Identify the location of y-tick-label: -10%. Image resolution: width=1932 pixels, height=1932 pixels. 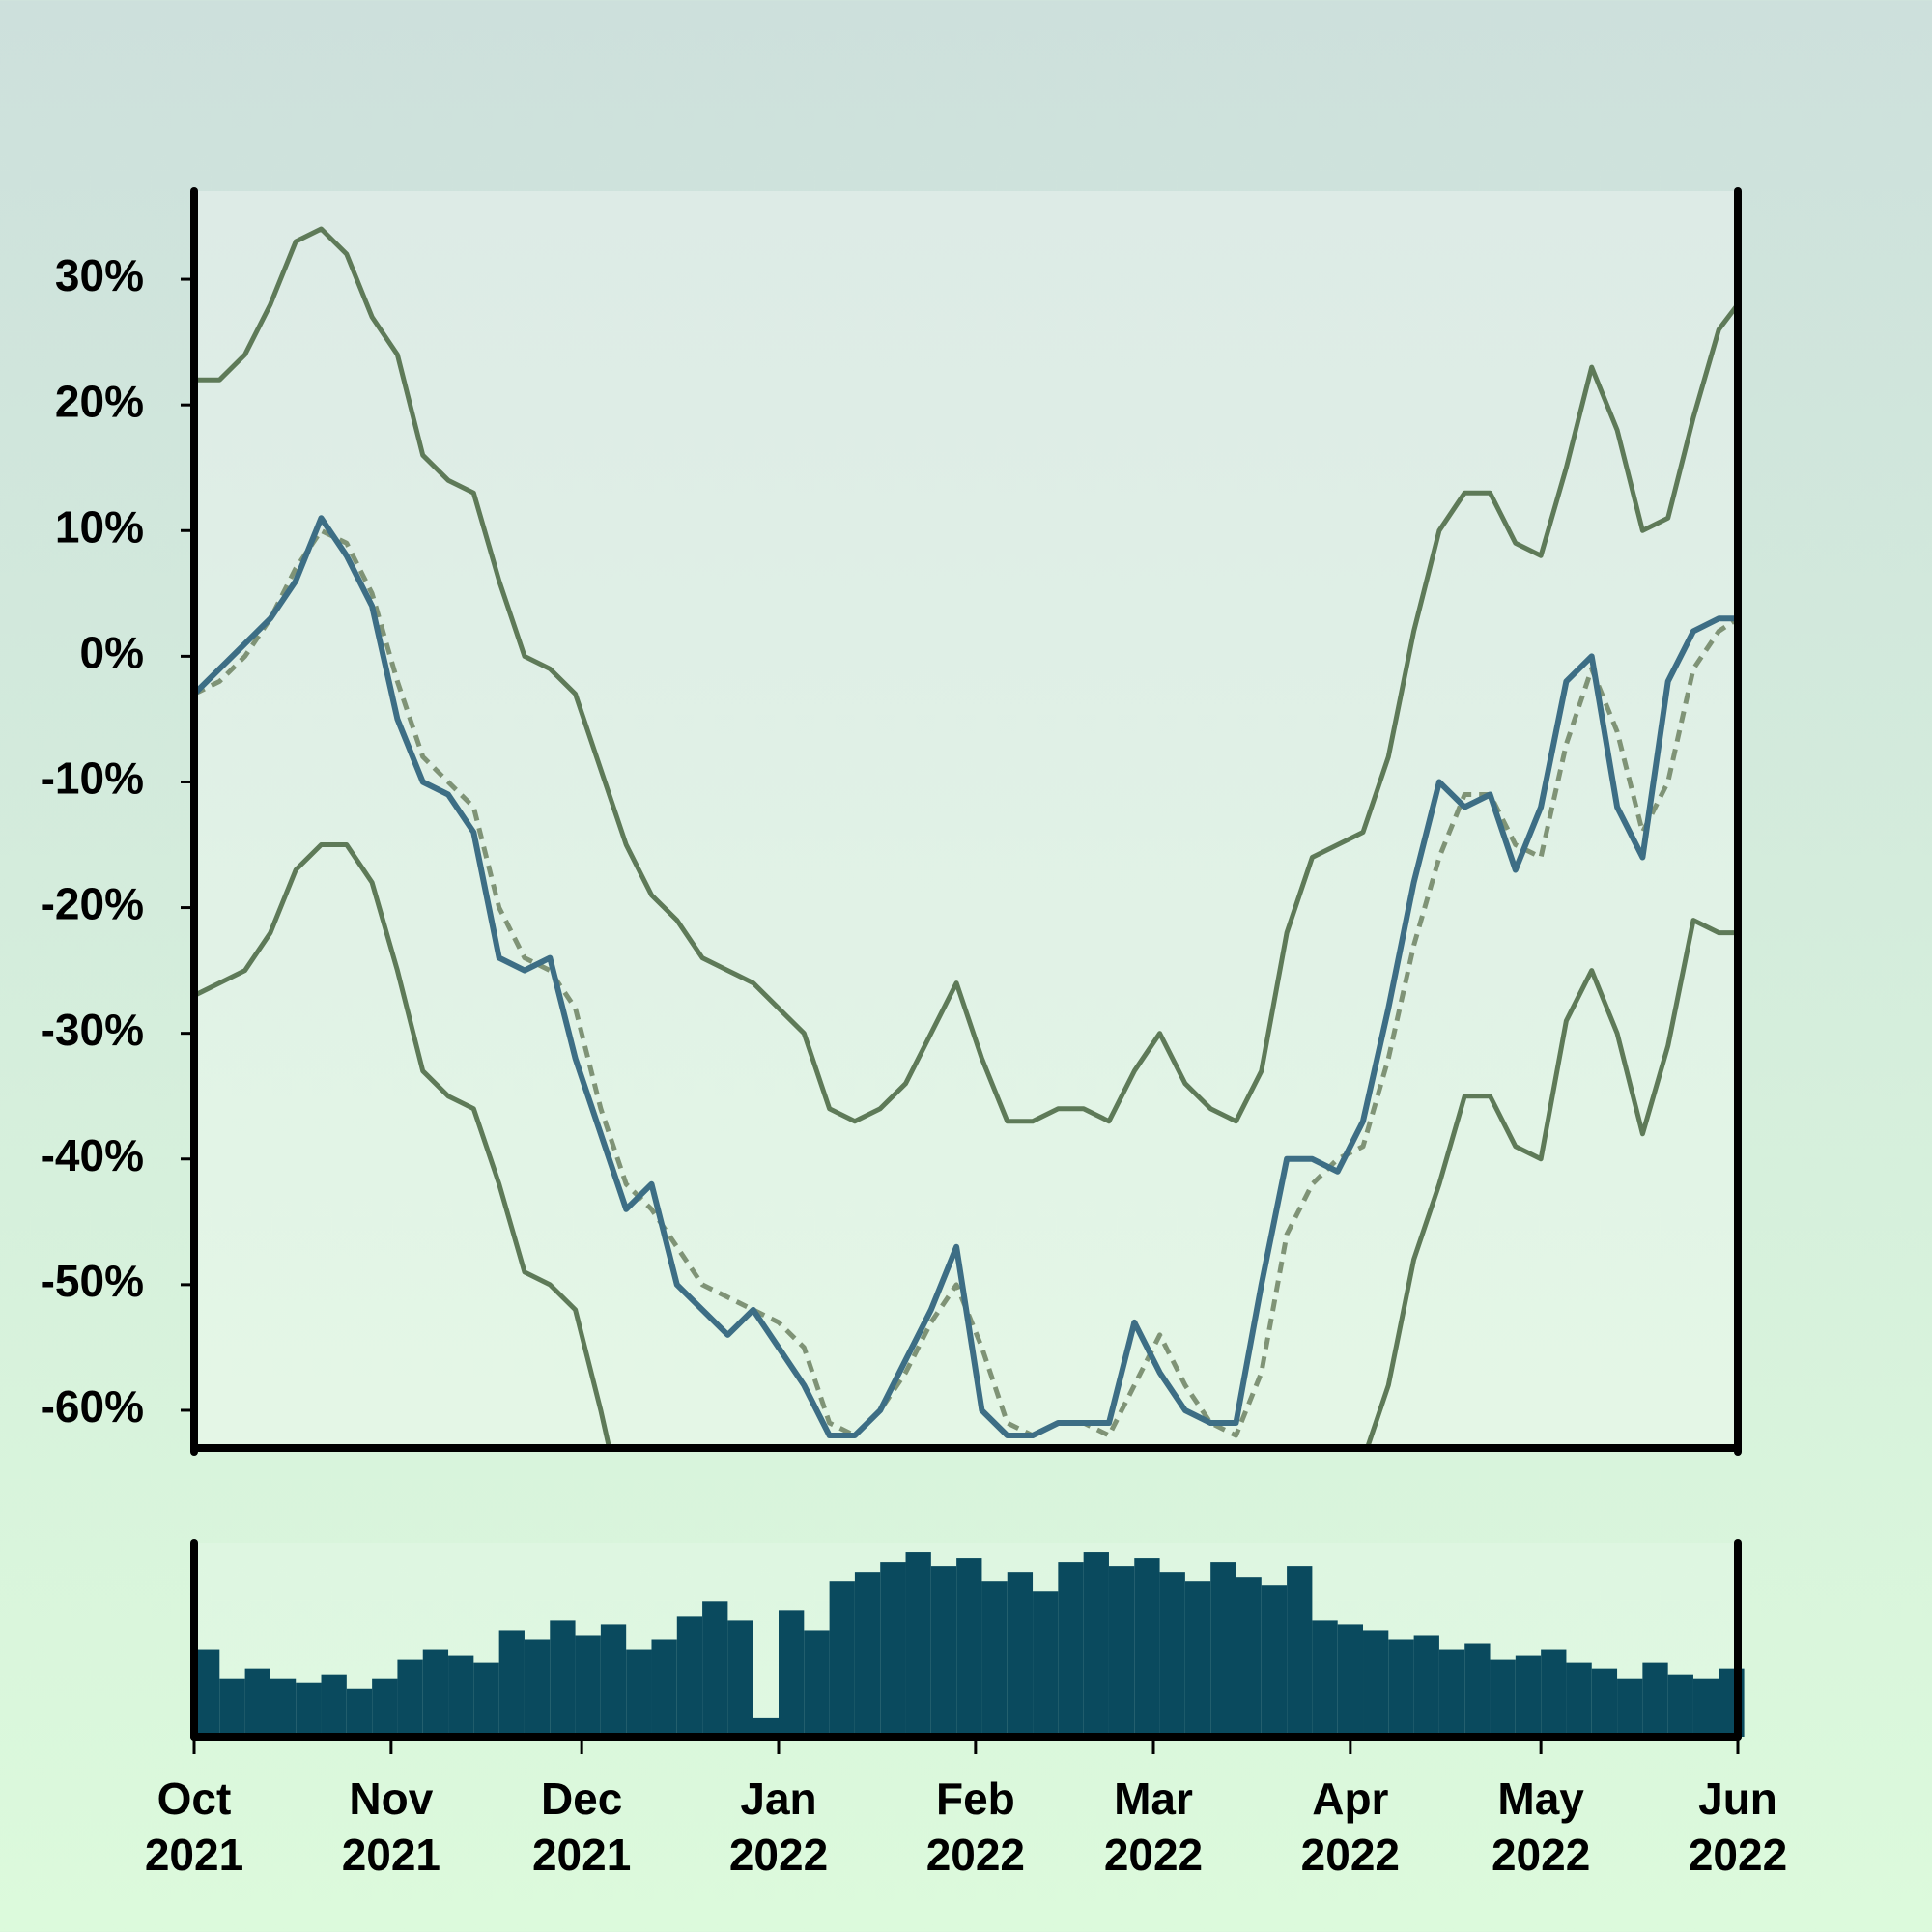
(92, 778).